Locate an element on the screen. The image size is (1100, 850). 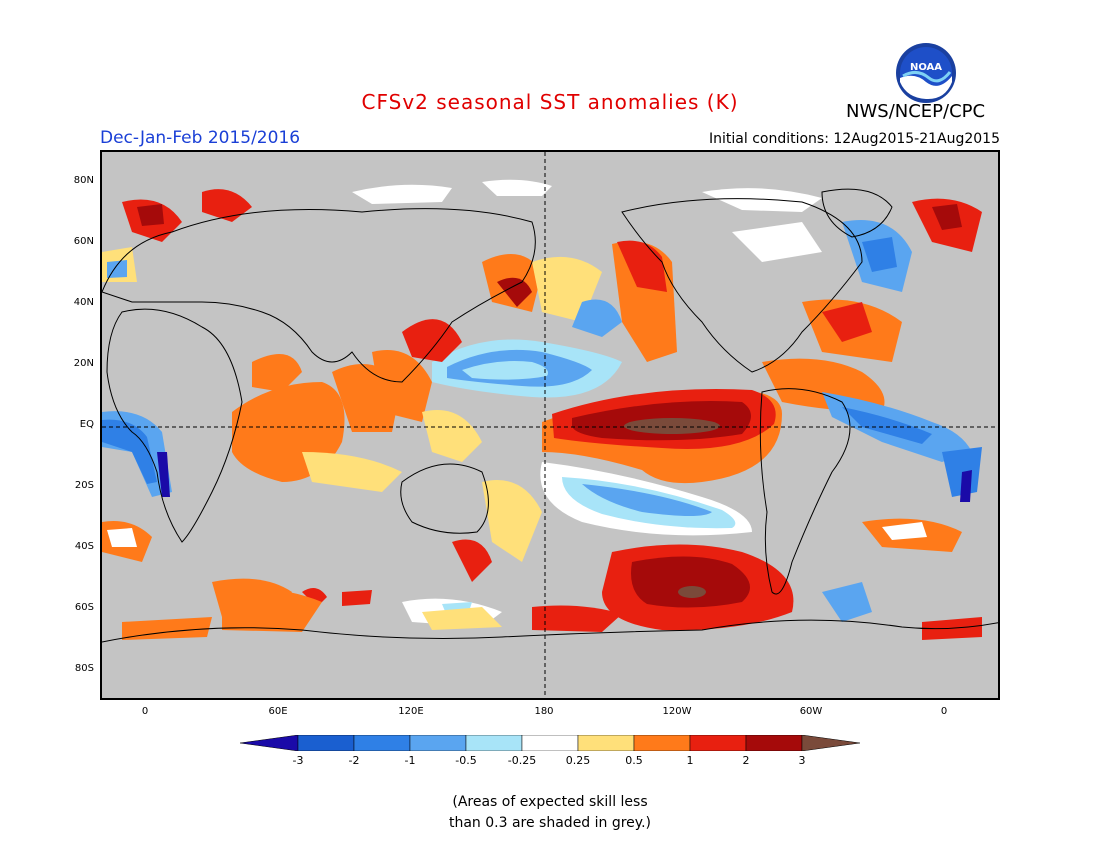
africa-outline is located at coordinates (174, 425).